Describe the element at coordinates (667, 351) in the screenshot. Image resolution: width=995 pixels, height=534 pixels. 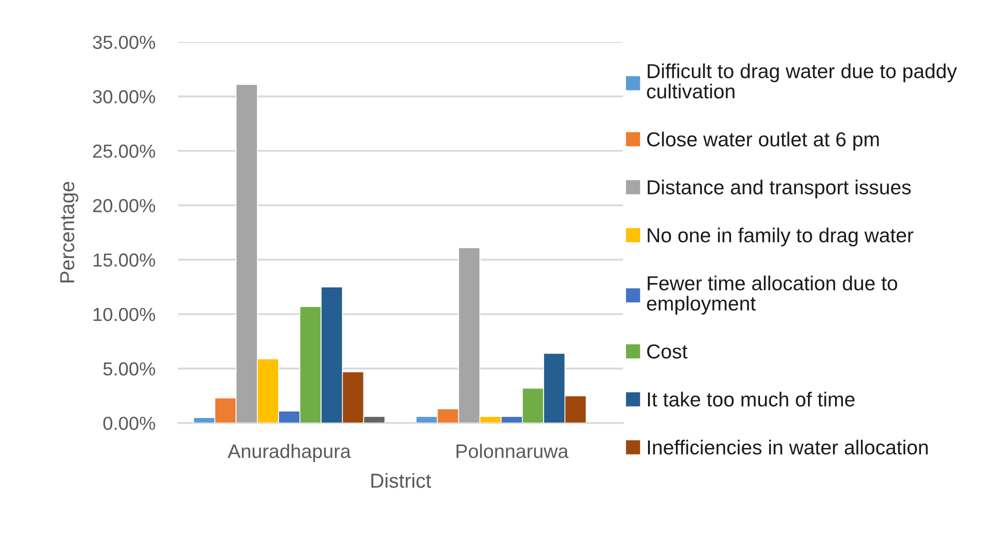
I see `legend-label: Cost` at that location.